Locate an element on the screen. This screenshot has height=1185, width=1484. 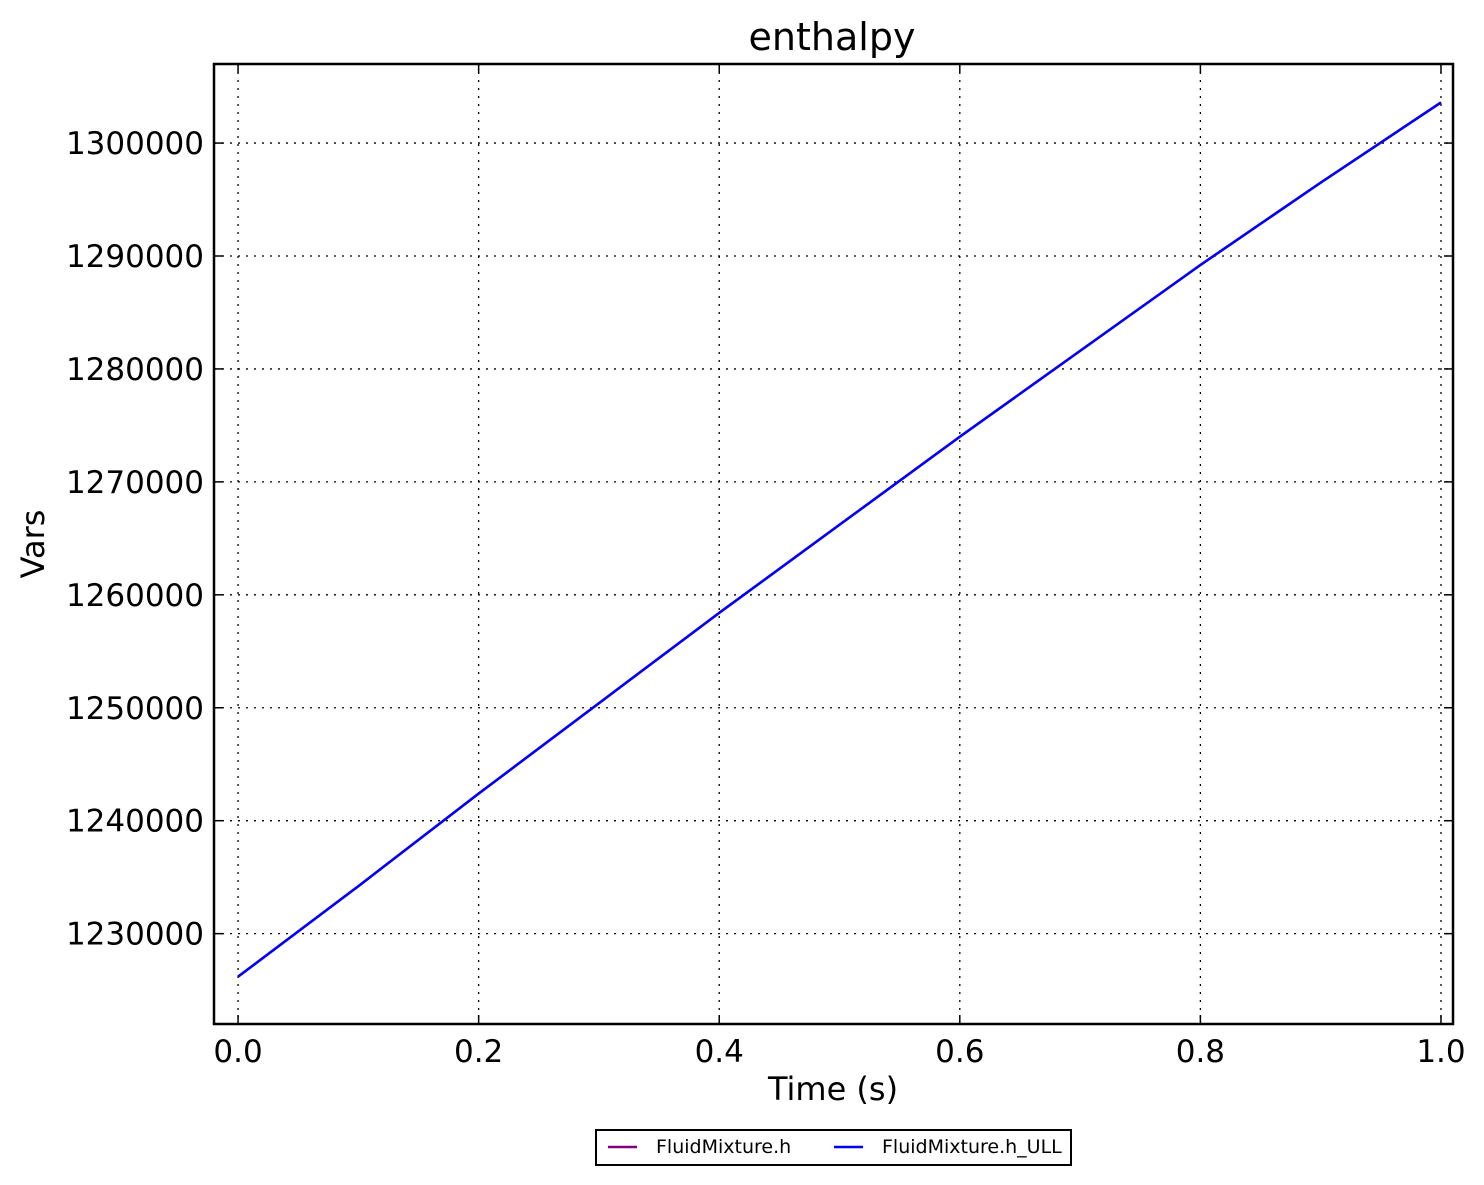
y-tick-label: 1280000 is located at coordinates (135, 370).